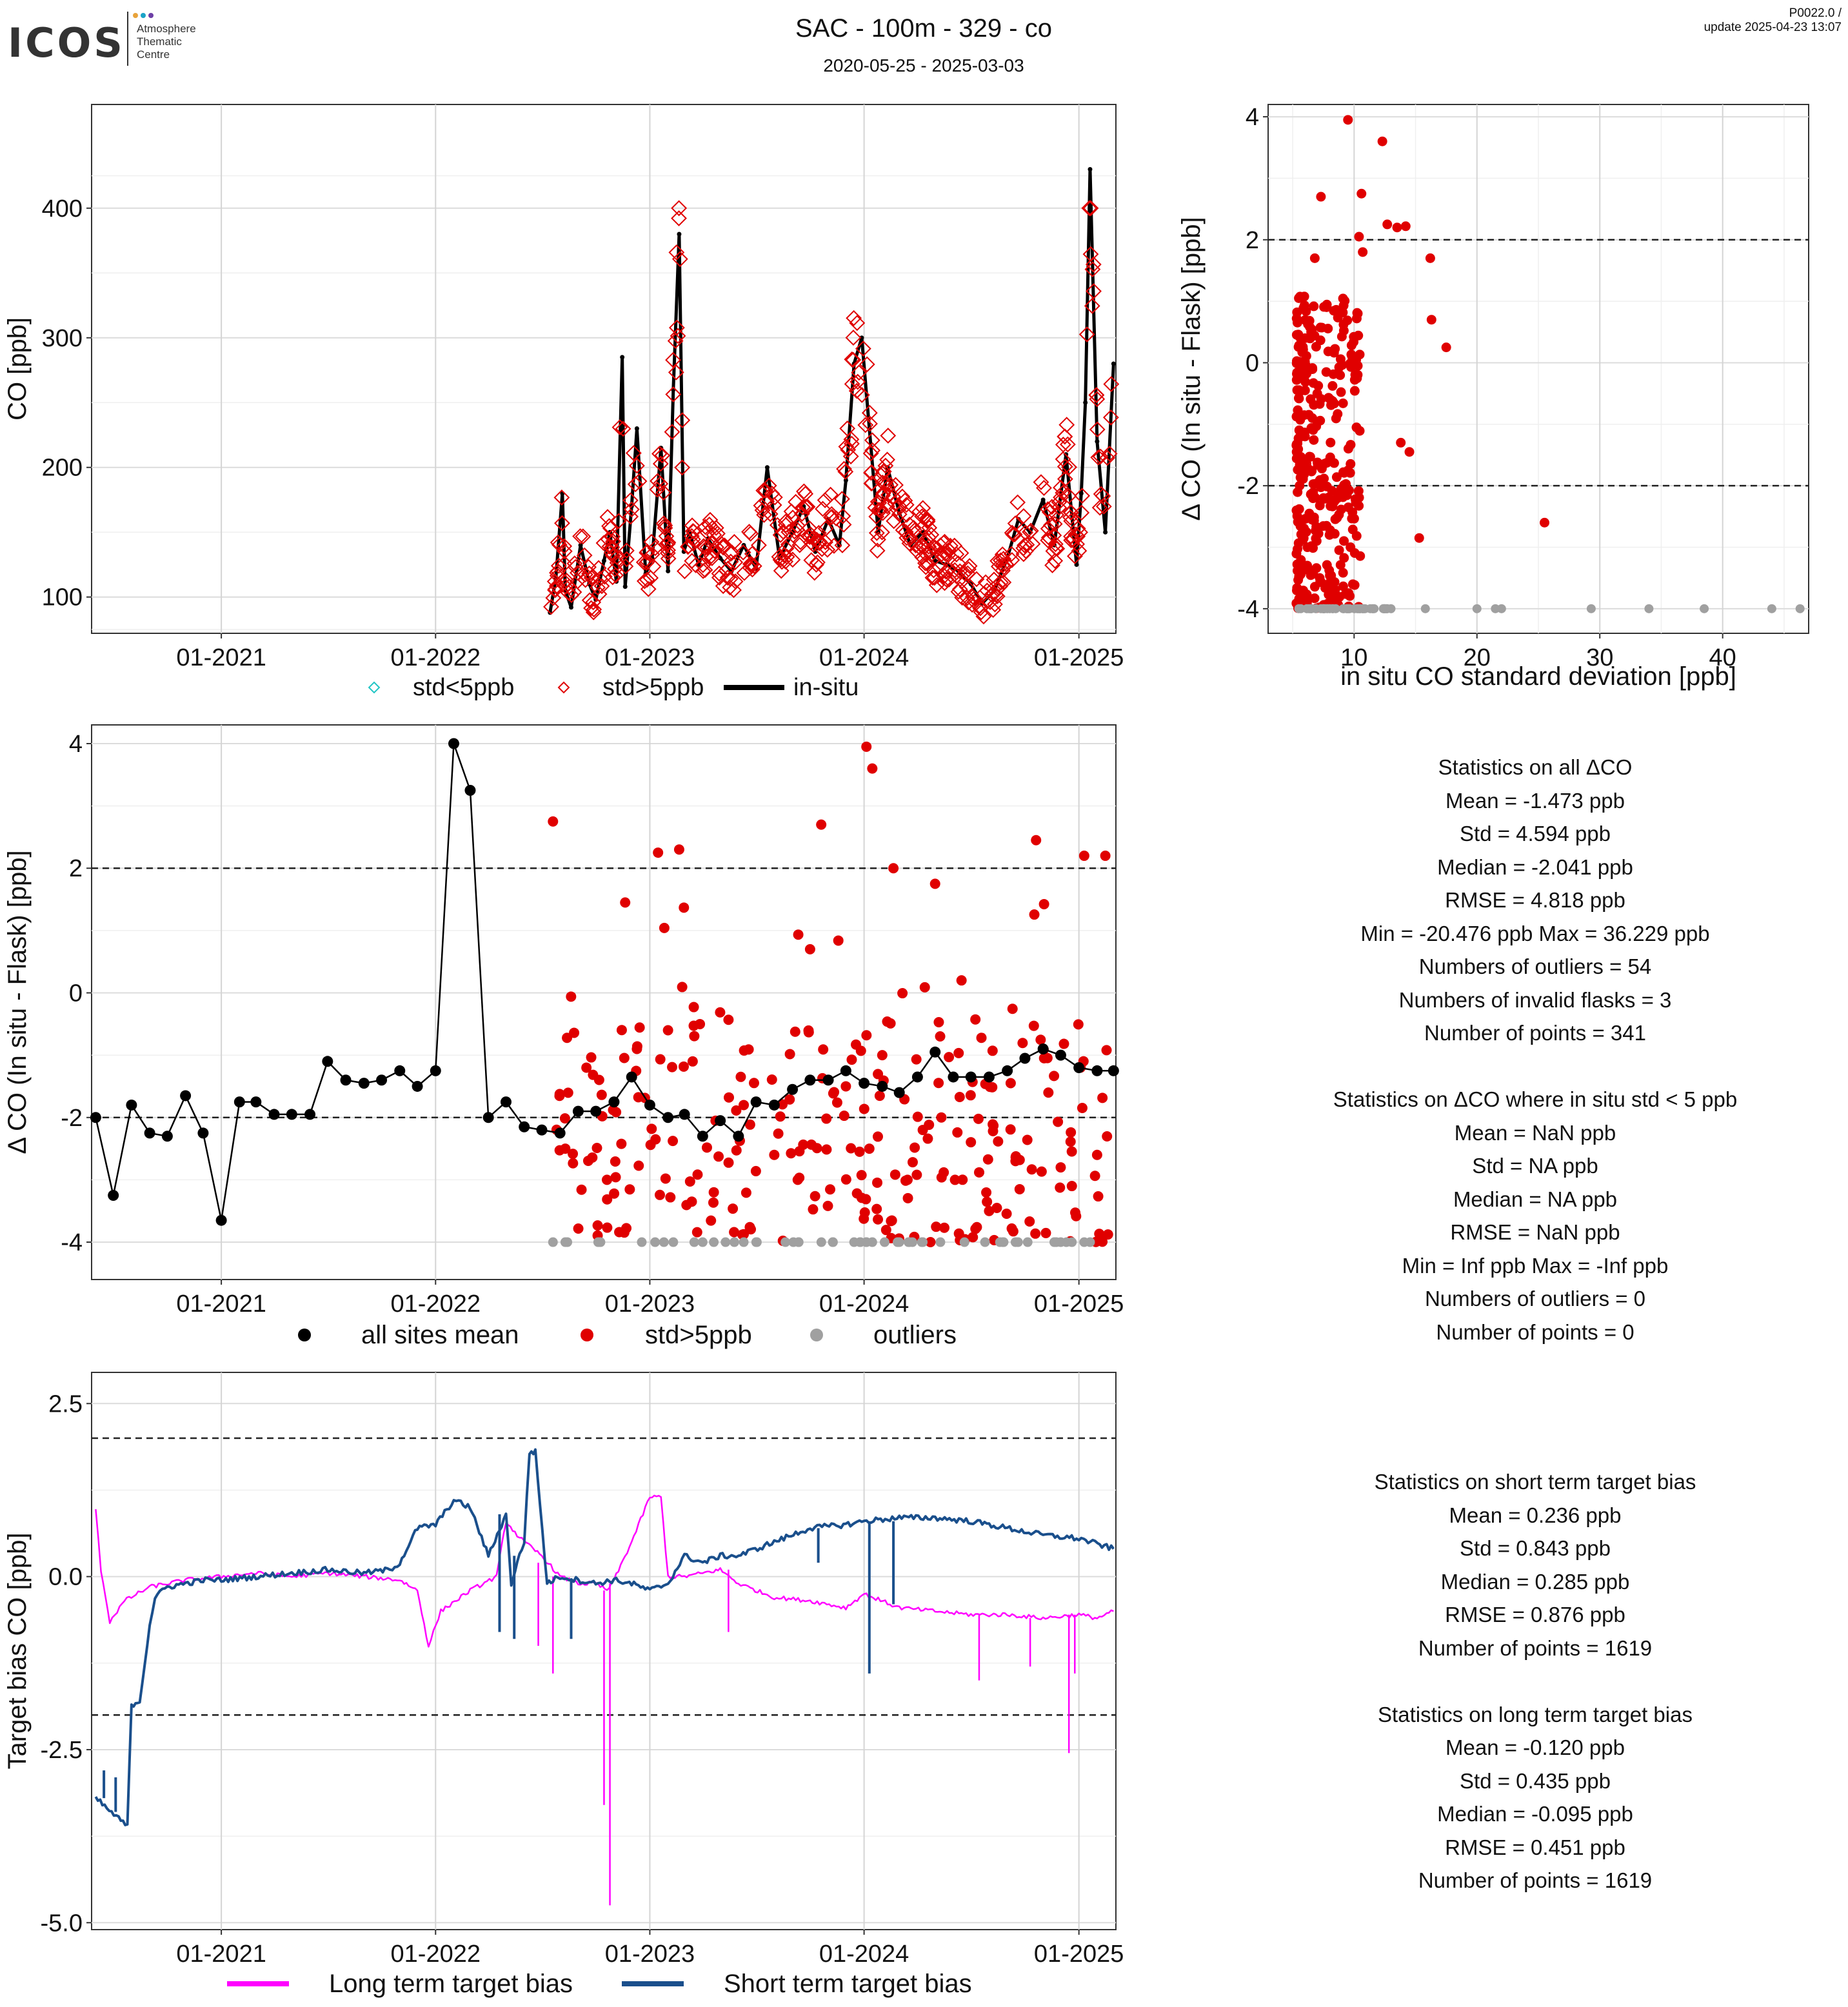 The image size is (1848, 2007). Describe the element at coordinates (1599, 657) in the screenshot. I see `p2-tick-label-x: 30` at that location.